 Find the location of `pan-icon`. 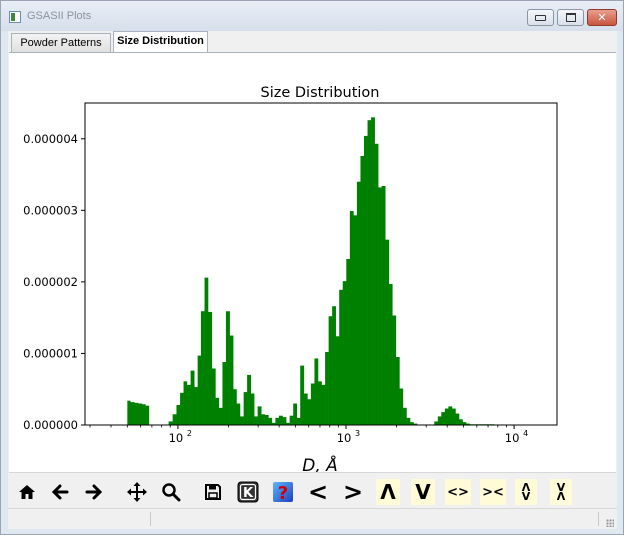

pan-icon is located at coordinates (137, 492).